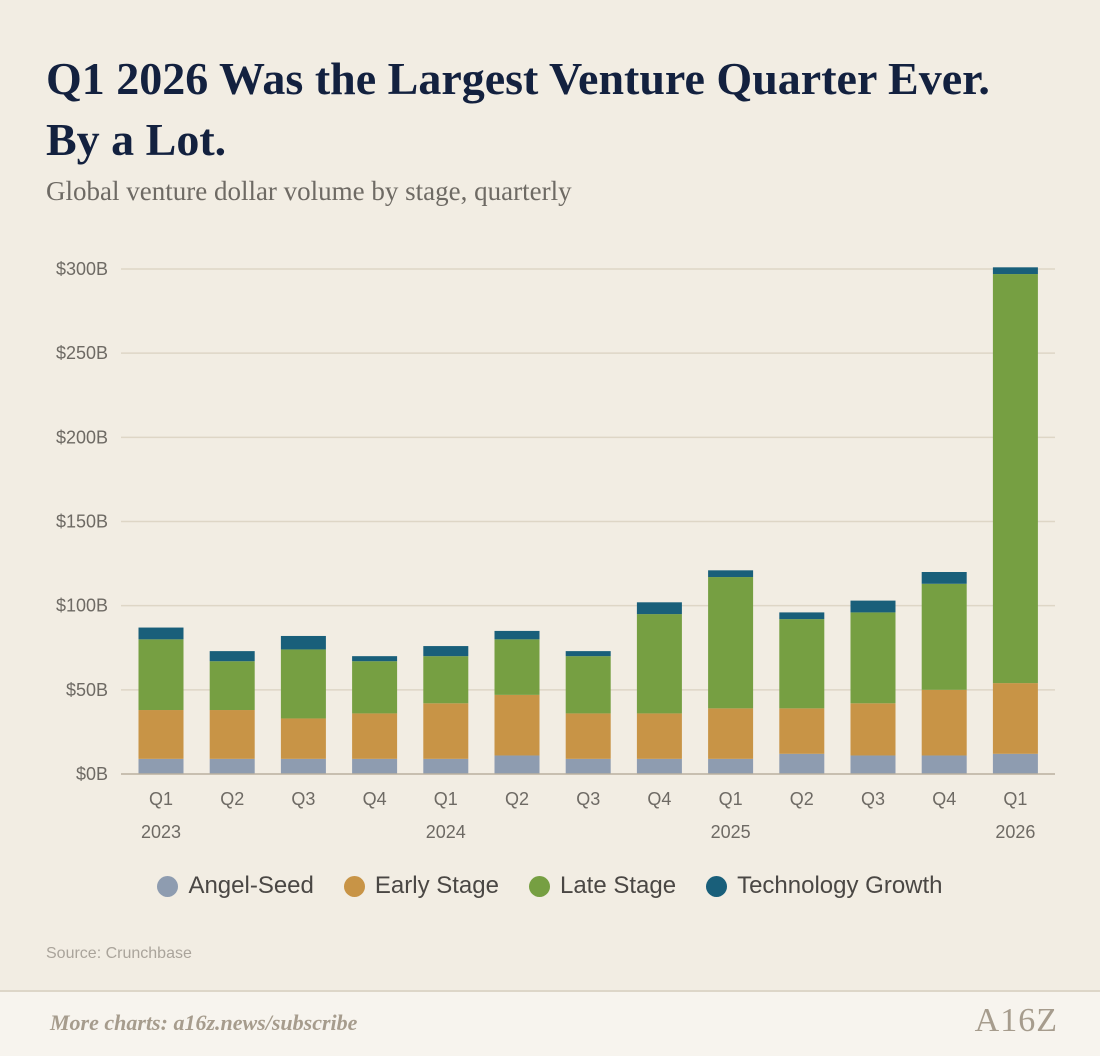  I want to click on x-year-label: 2023, so click(161, 832).